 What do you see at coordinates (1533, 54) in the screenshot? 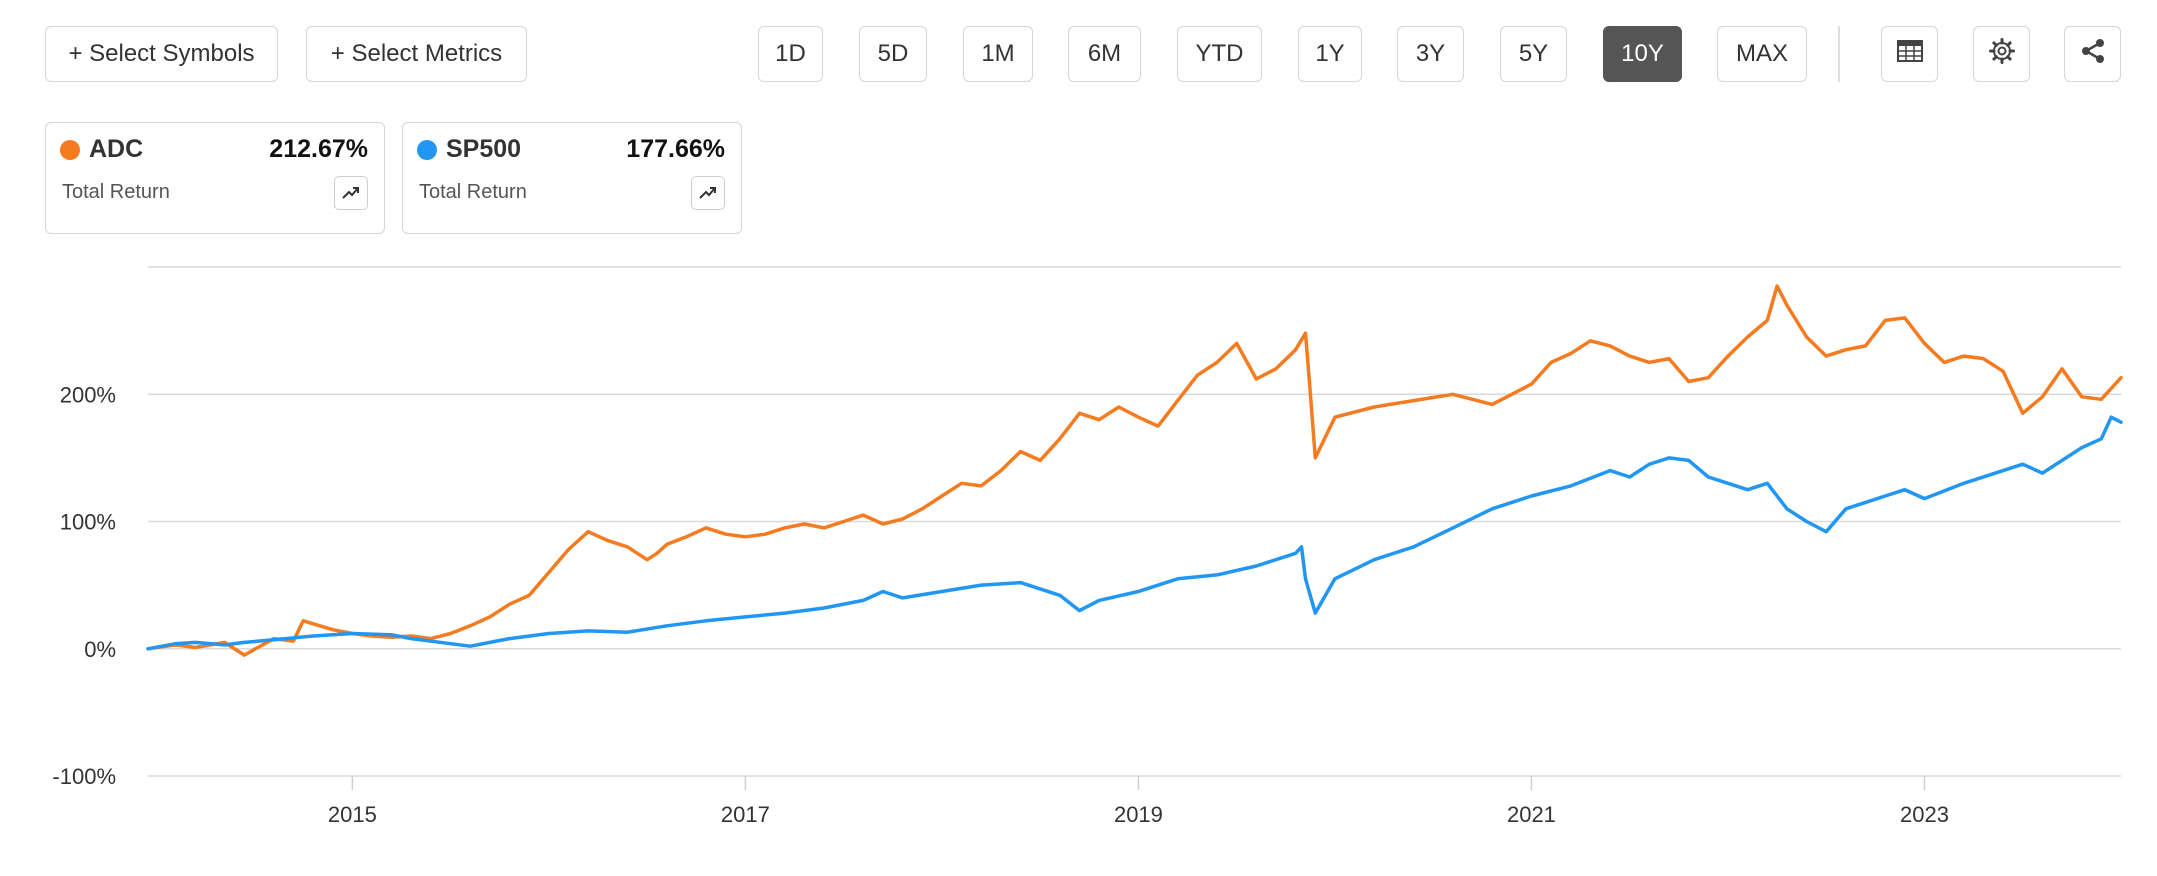
I see `range-5y-button: 5Y` at bounding box center [1533, 54].